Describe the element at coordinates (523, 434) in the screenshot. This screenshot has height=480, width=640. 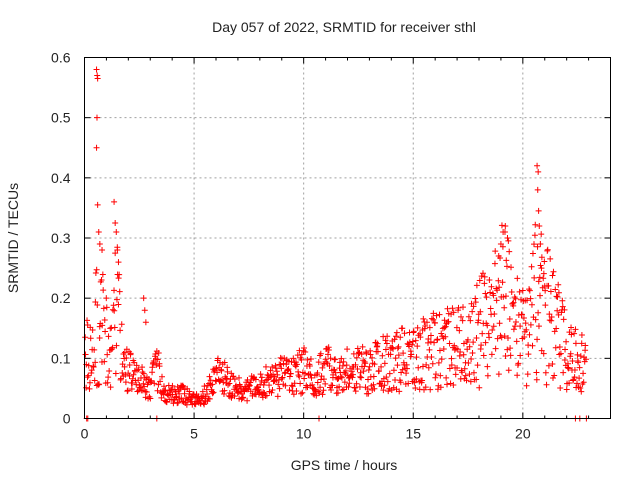
I see `x-tick-label: 20` at that location.